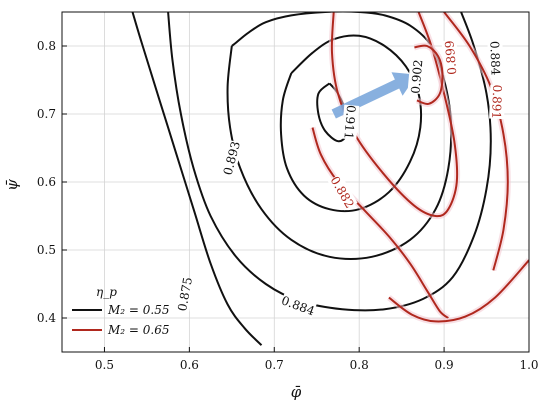 Image resolution: width=550 pixels, height=412 pixels. I want to click on x-axis-label: φ̄, so click(296, 392).